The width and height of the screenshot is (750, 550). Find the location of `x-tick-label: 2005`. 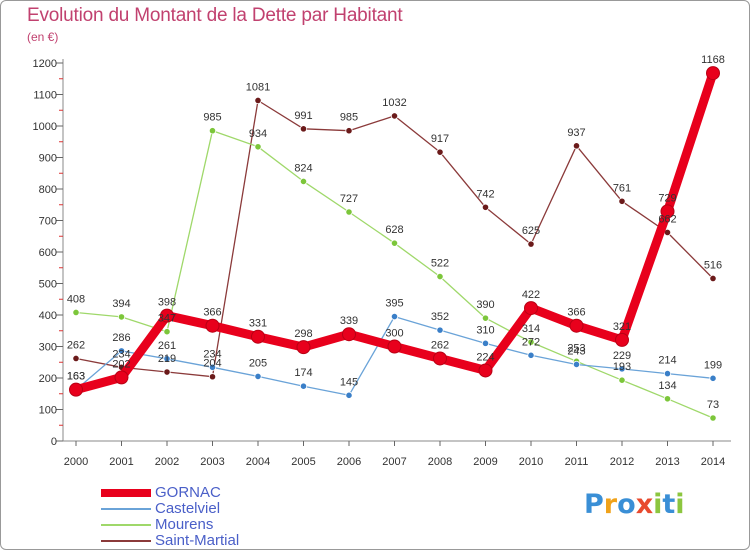

x-tick-label: 2005 is located at coordinates (303, 462).